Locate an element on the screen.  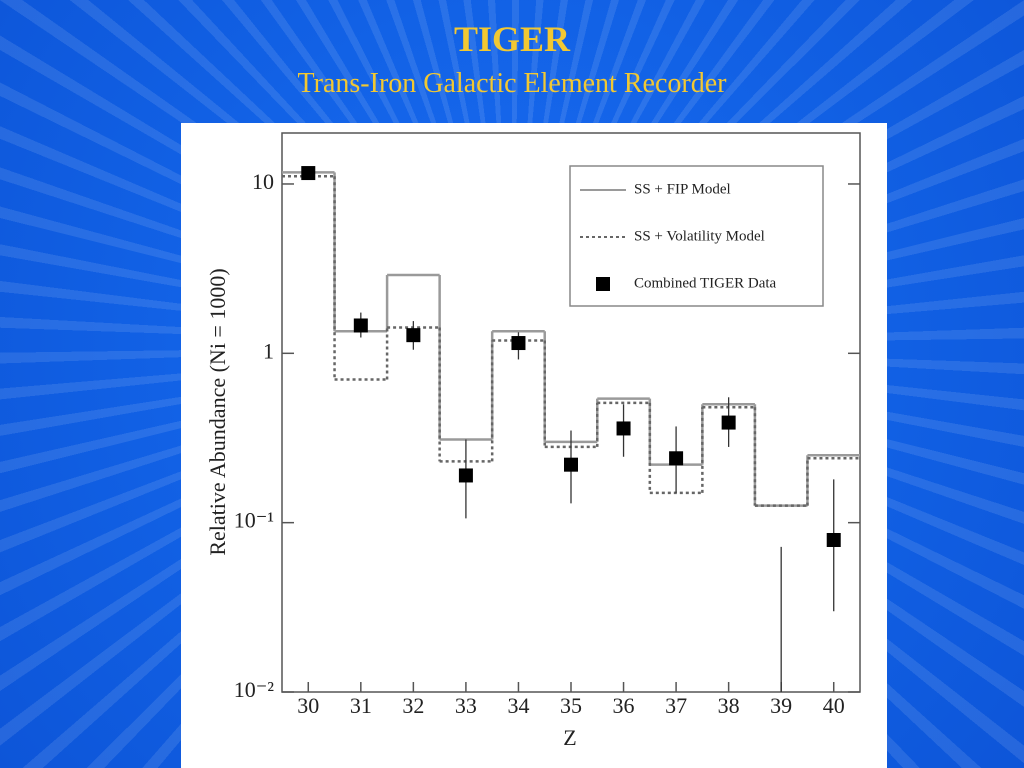
y-tick-label: 1 is located at coordinates (268, 350).